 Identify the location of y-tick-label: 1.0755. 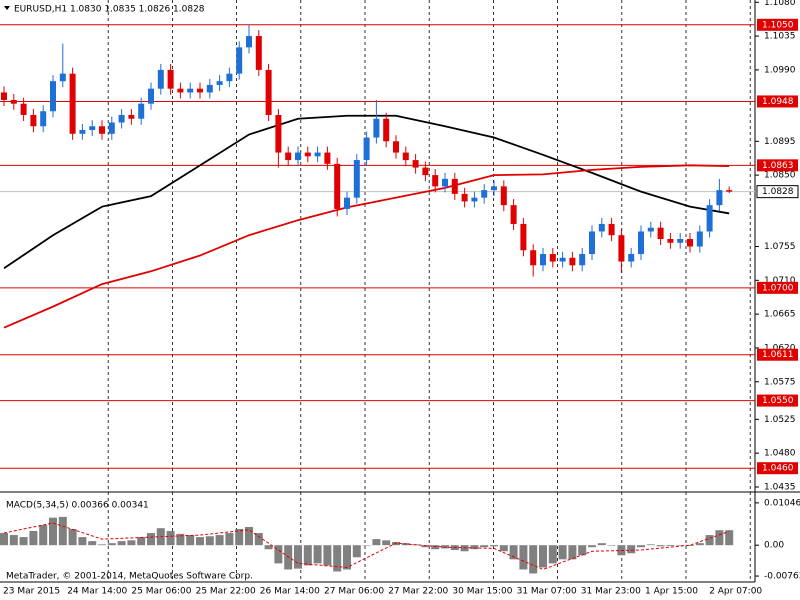
(780, 247).